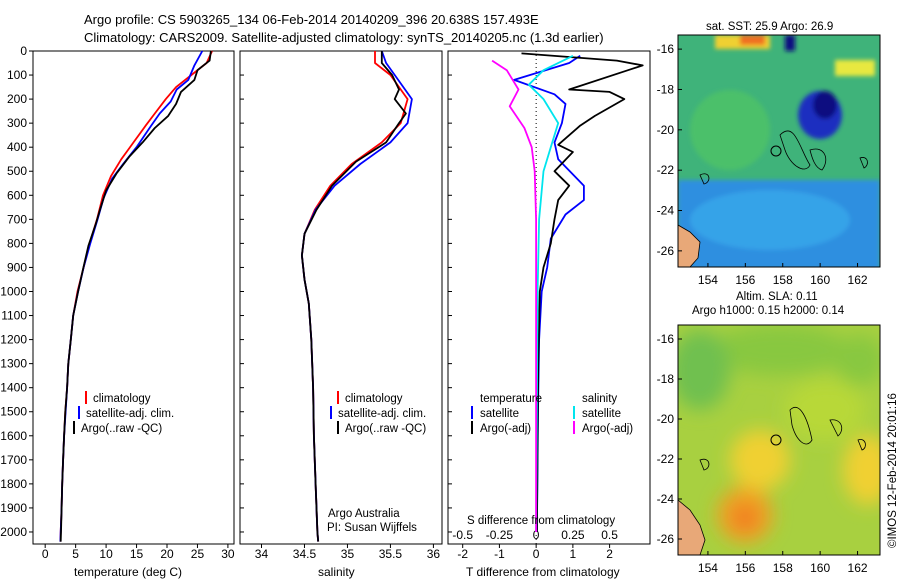  What do you see at coordinates (13, 412) in the screenshot?
I see `depth-tick-label: 1500` at bounding box center [13, 412].